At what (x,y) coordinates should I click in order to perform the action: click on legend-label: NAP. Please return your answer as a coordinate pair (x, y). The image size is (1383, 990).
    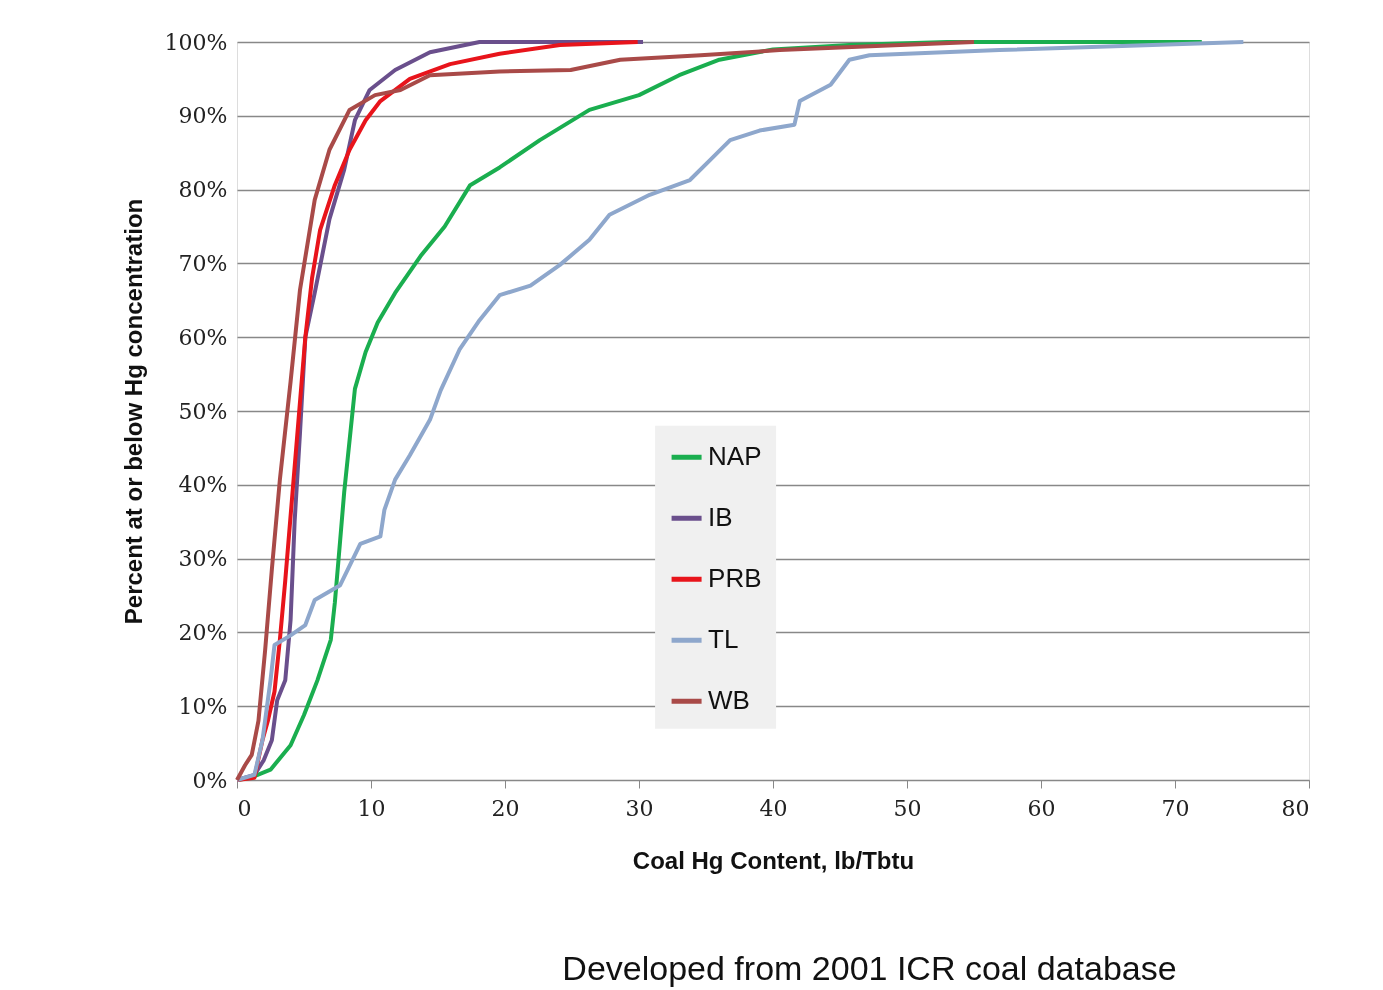
    Looking at the image, I should click on (735, 456).